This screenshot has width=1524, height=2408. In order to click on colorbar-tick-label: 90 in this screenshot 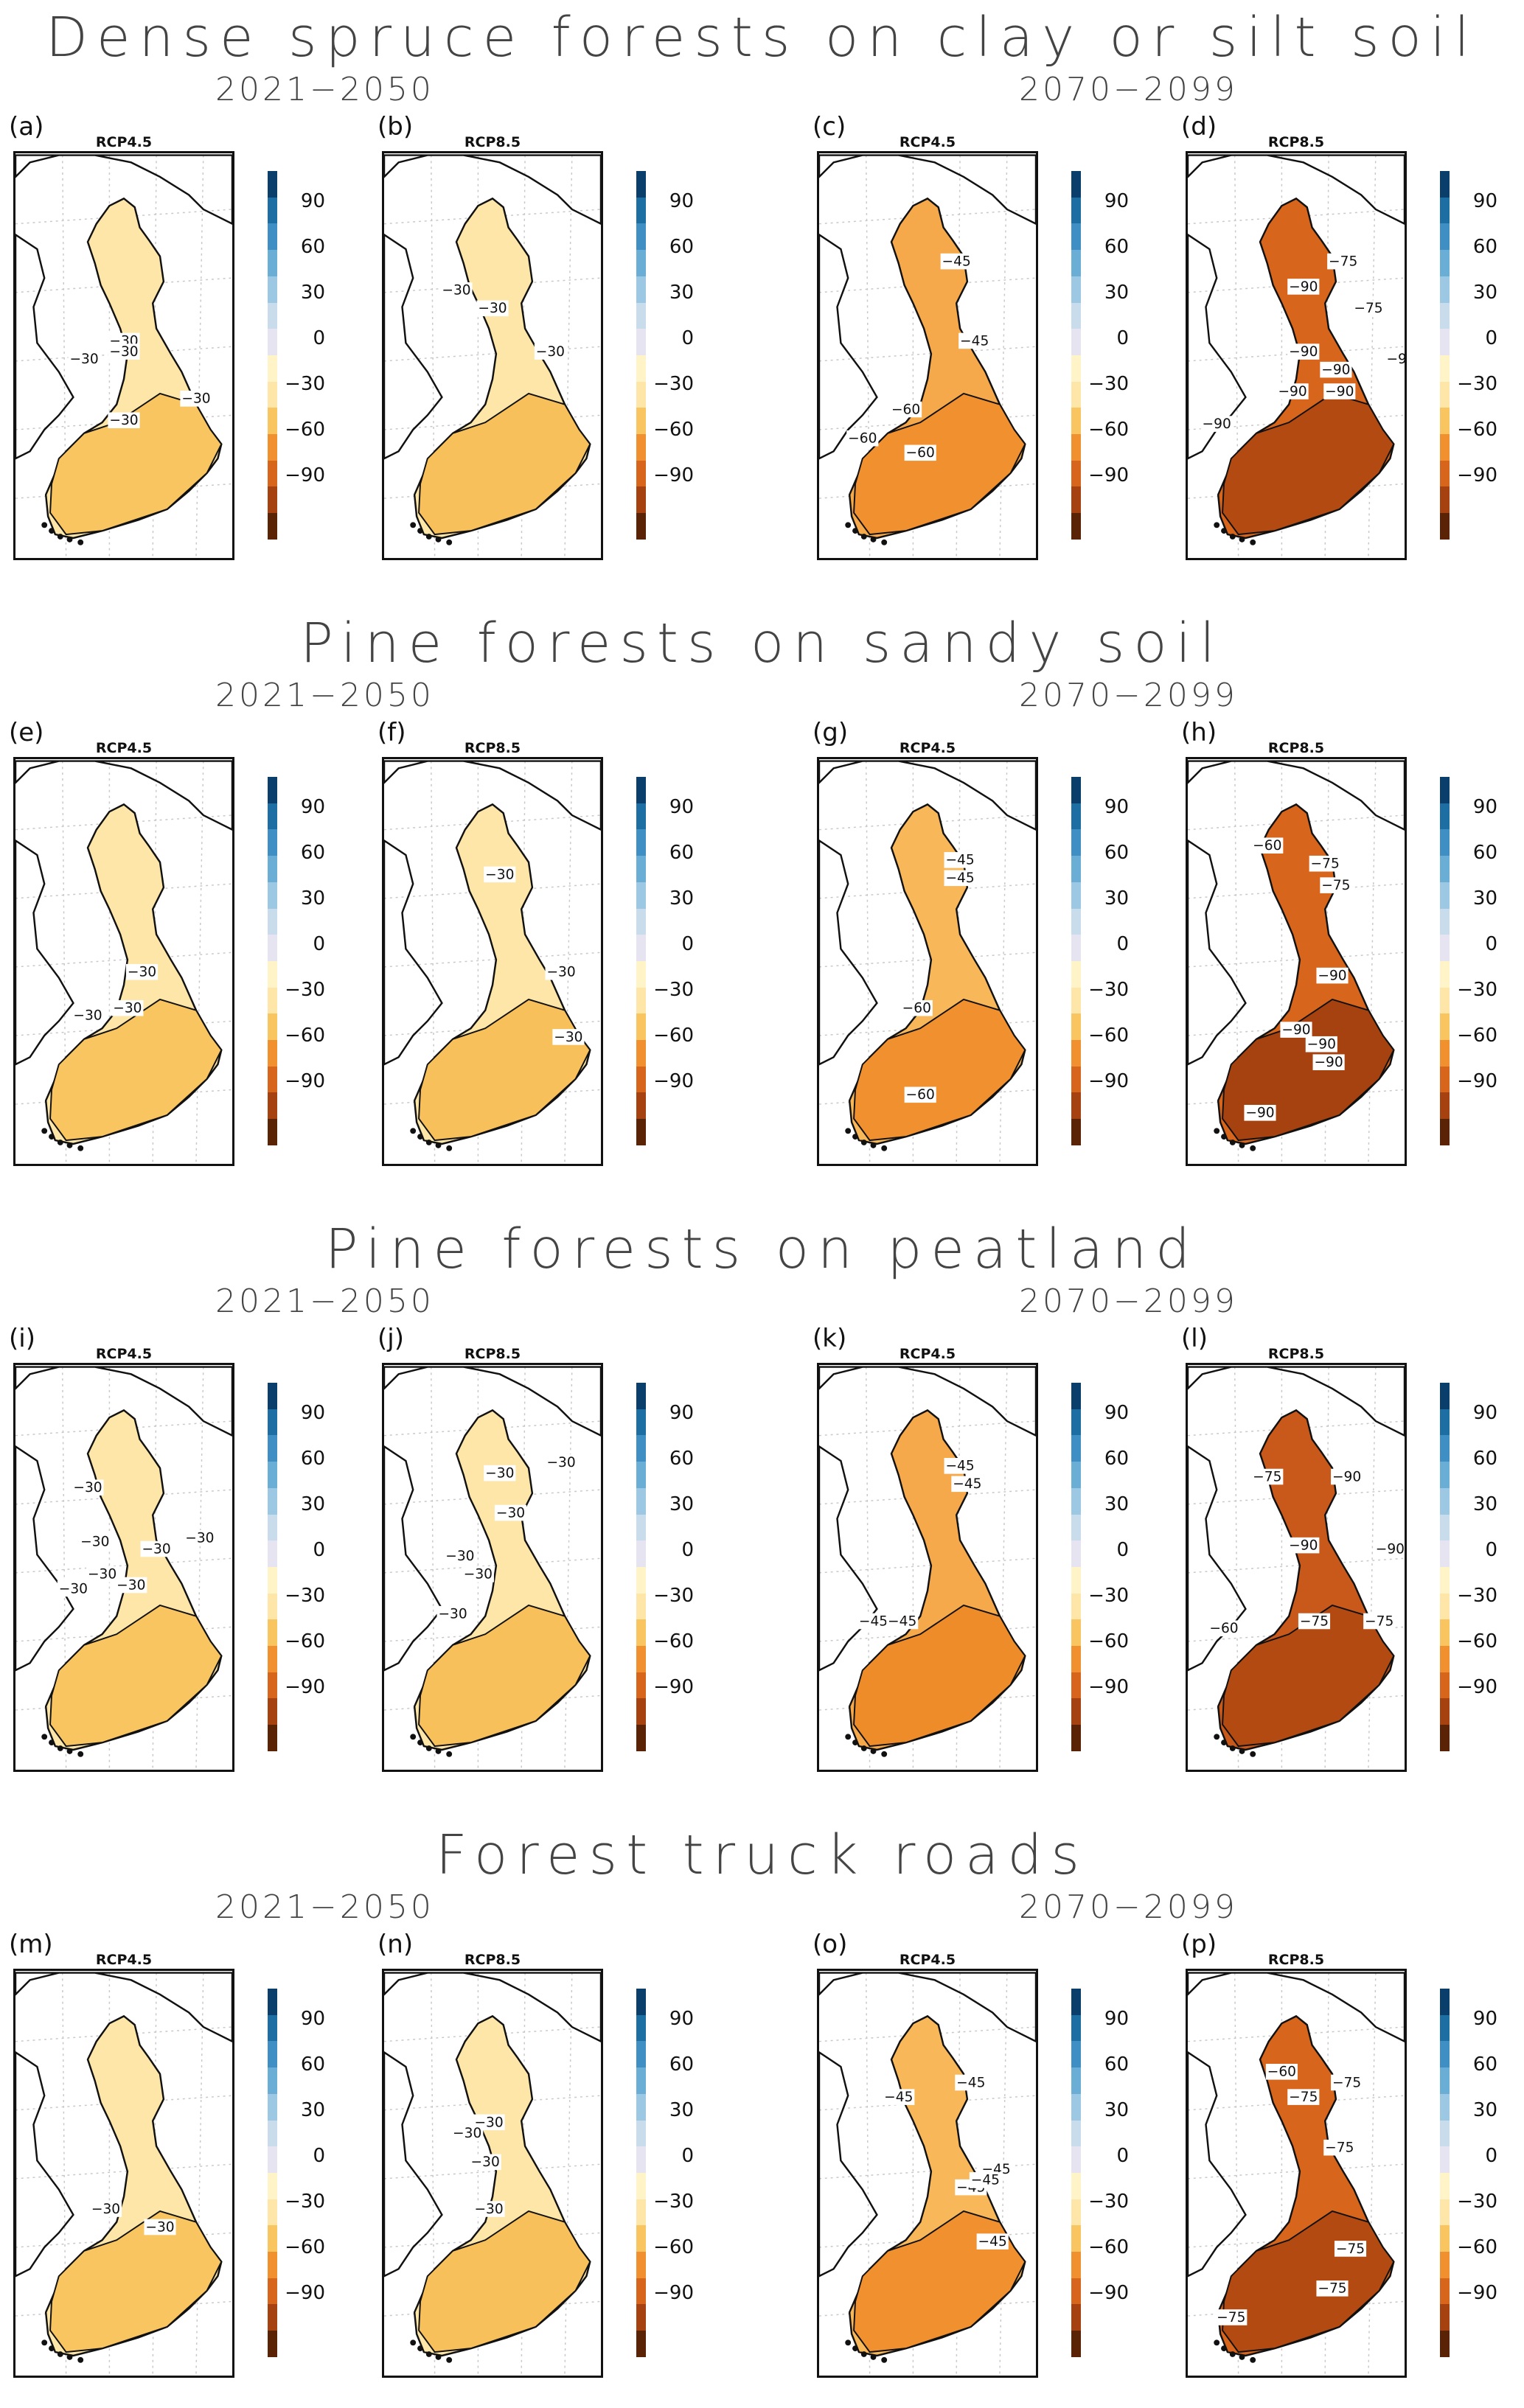, I will do `click(682, 807)`.